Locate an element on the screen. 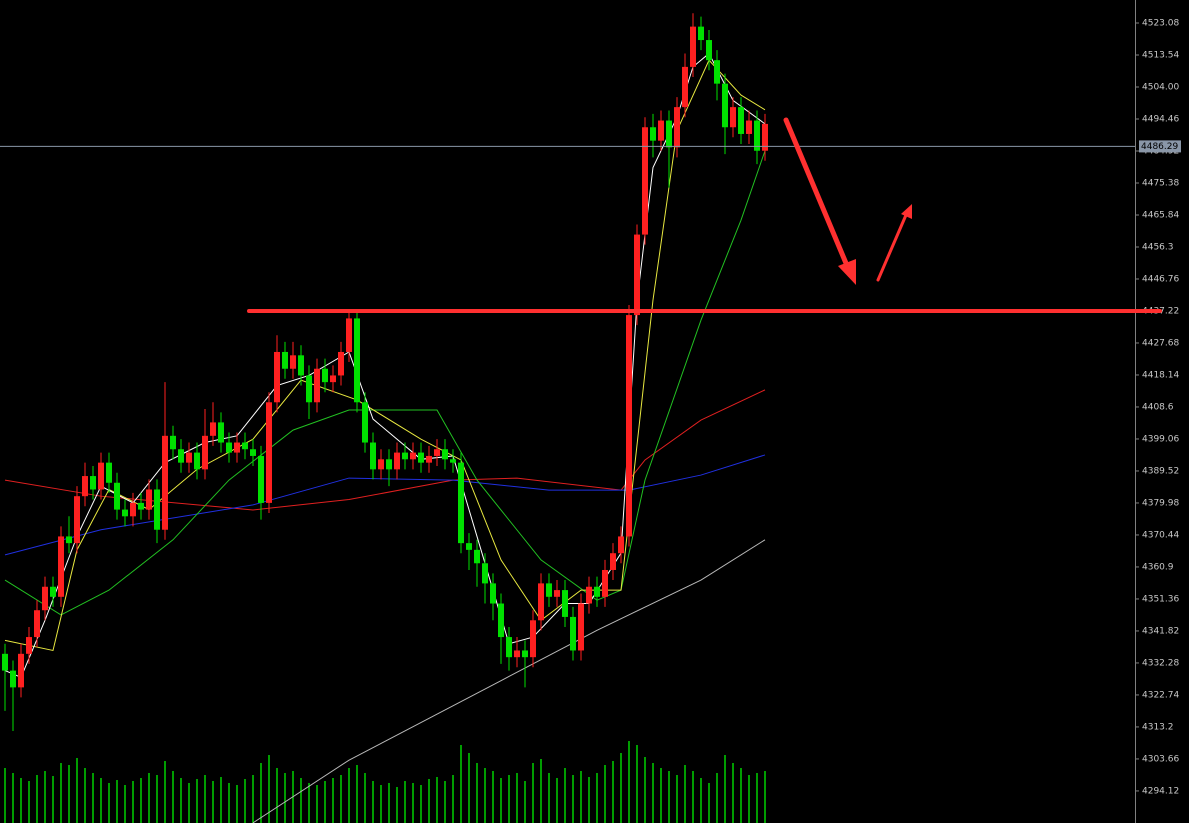  y-tick-label: 4332.28 is located at coordinates (1160, 663).